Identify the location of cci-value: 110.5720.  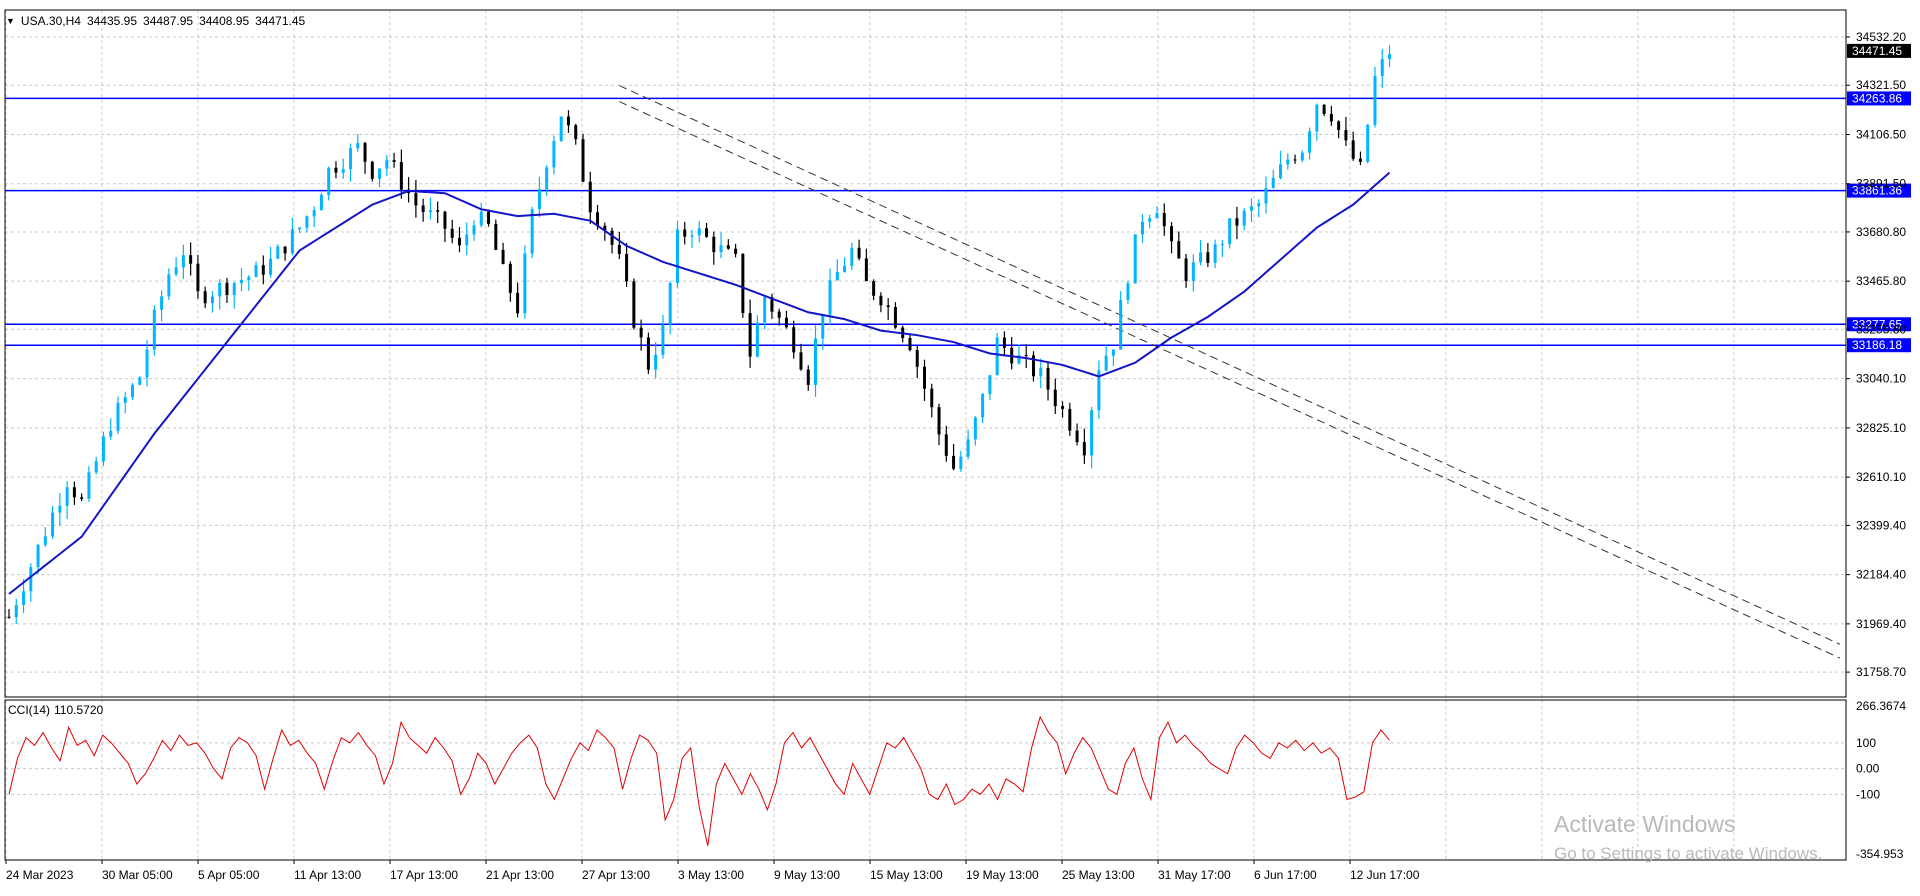
(79, 710).